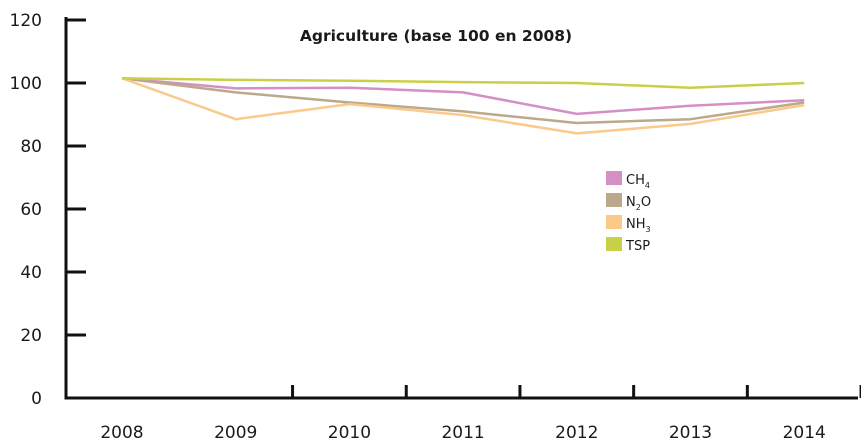 The width and height of the screenshot is (861, 441). I want to click on legend-label: N2O, so click(638, 203).